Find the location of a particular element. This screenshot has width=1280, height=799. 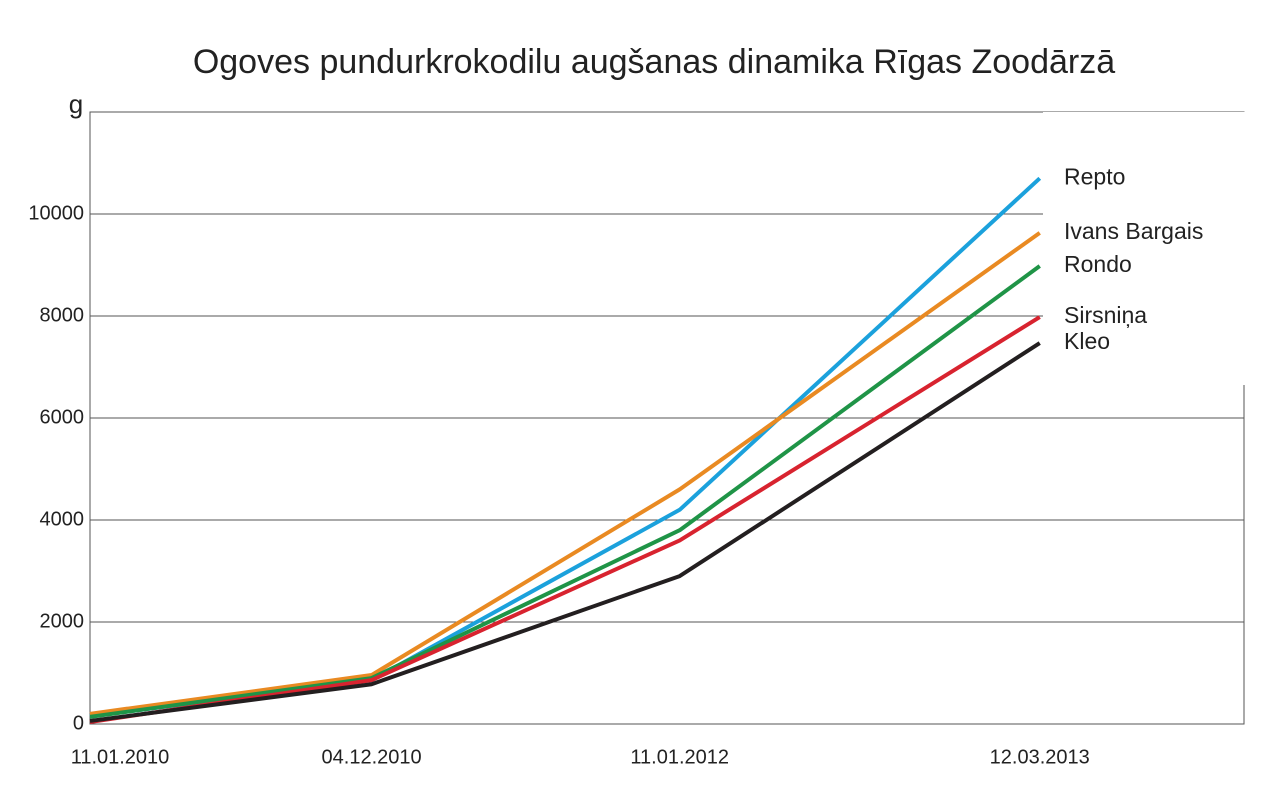

y-tick-label: 4000 is located at coordinates (62, 519).